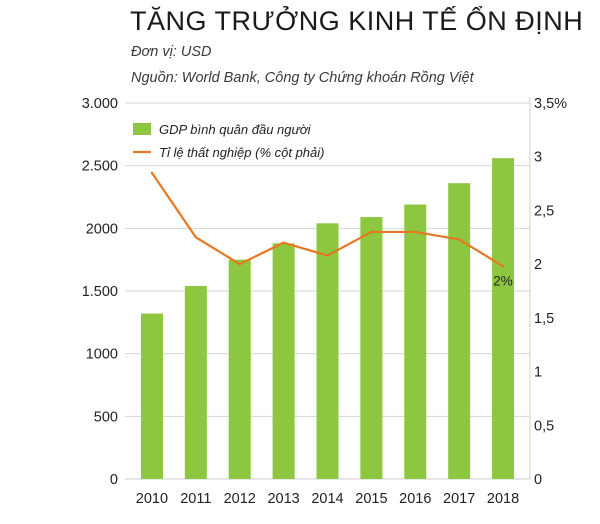 The width and height of the screenshot is (600, 524). I want to click on y-left-tick-label: 1.500, so click(100, 292).